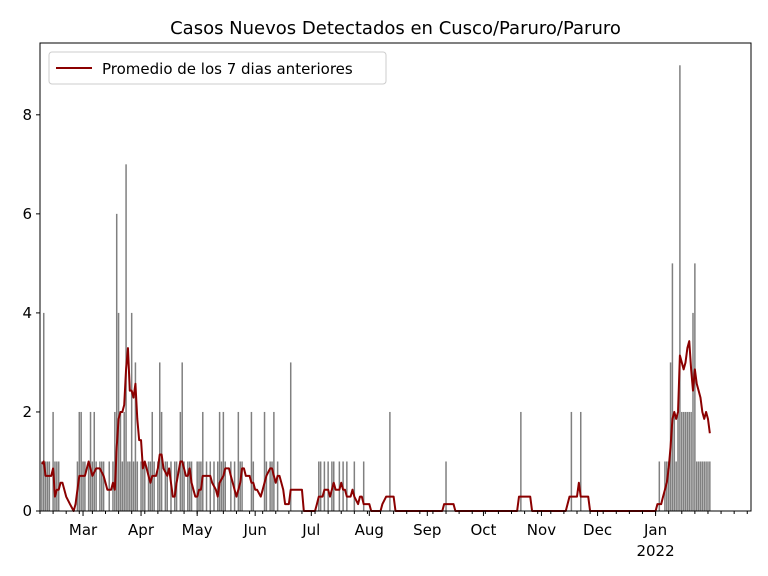  Describe the element at coordinates (197, 530) in the screenshot. I see `x-tick-label: May` at that location.